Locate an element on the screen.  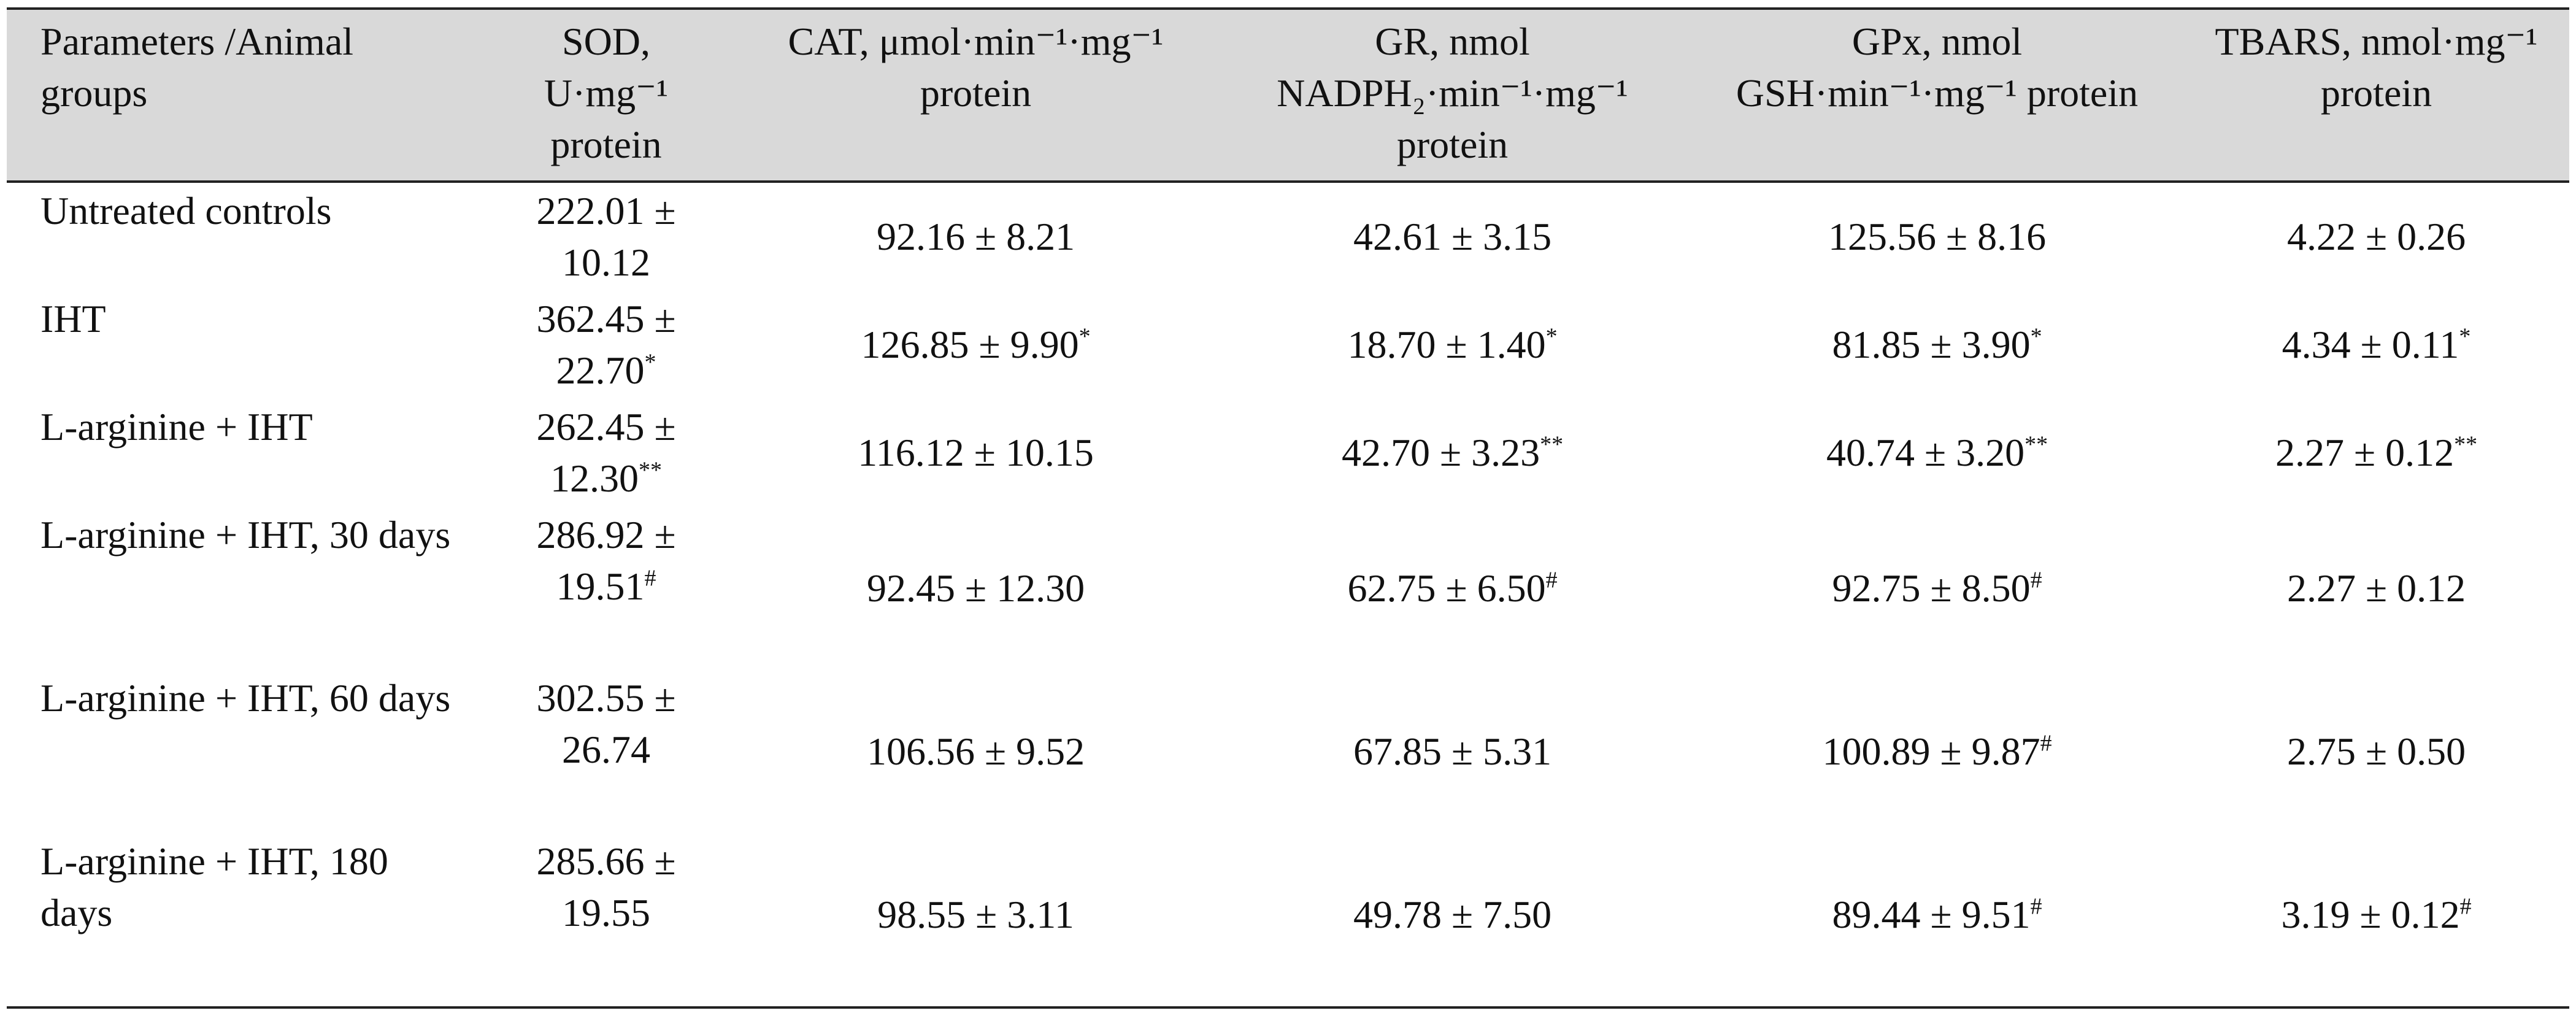
group-cell: L-arginine + IHT is located at coordinates (176, 427).